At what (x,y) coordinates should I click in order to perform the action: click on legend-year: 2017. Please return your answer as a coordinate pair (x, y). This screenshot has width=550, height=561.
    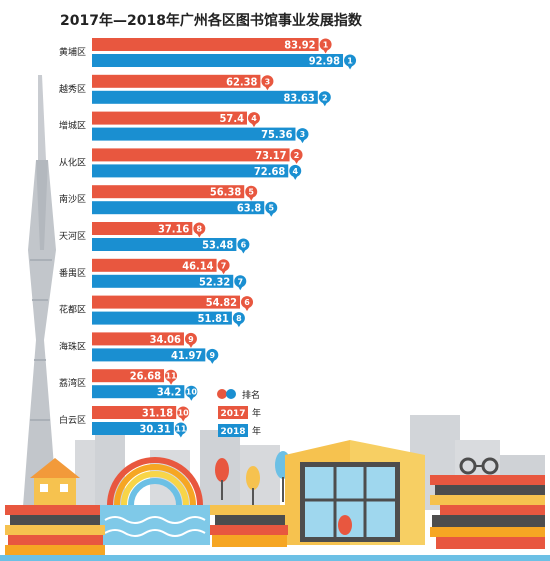
    Looking at the image, I should click on (232, 414).